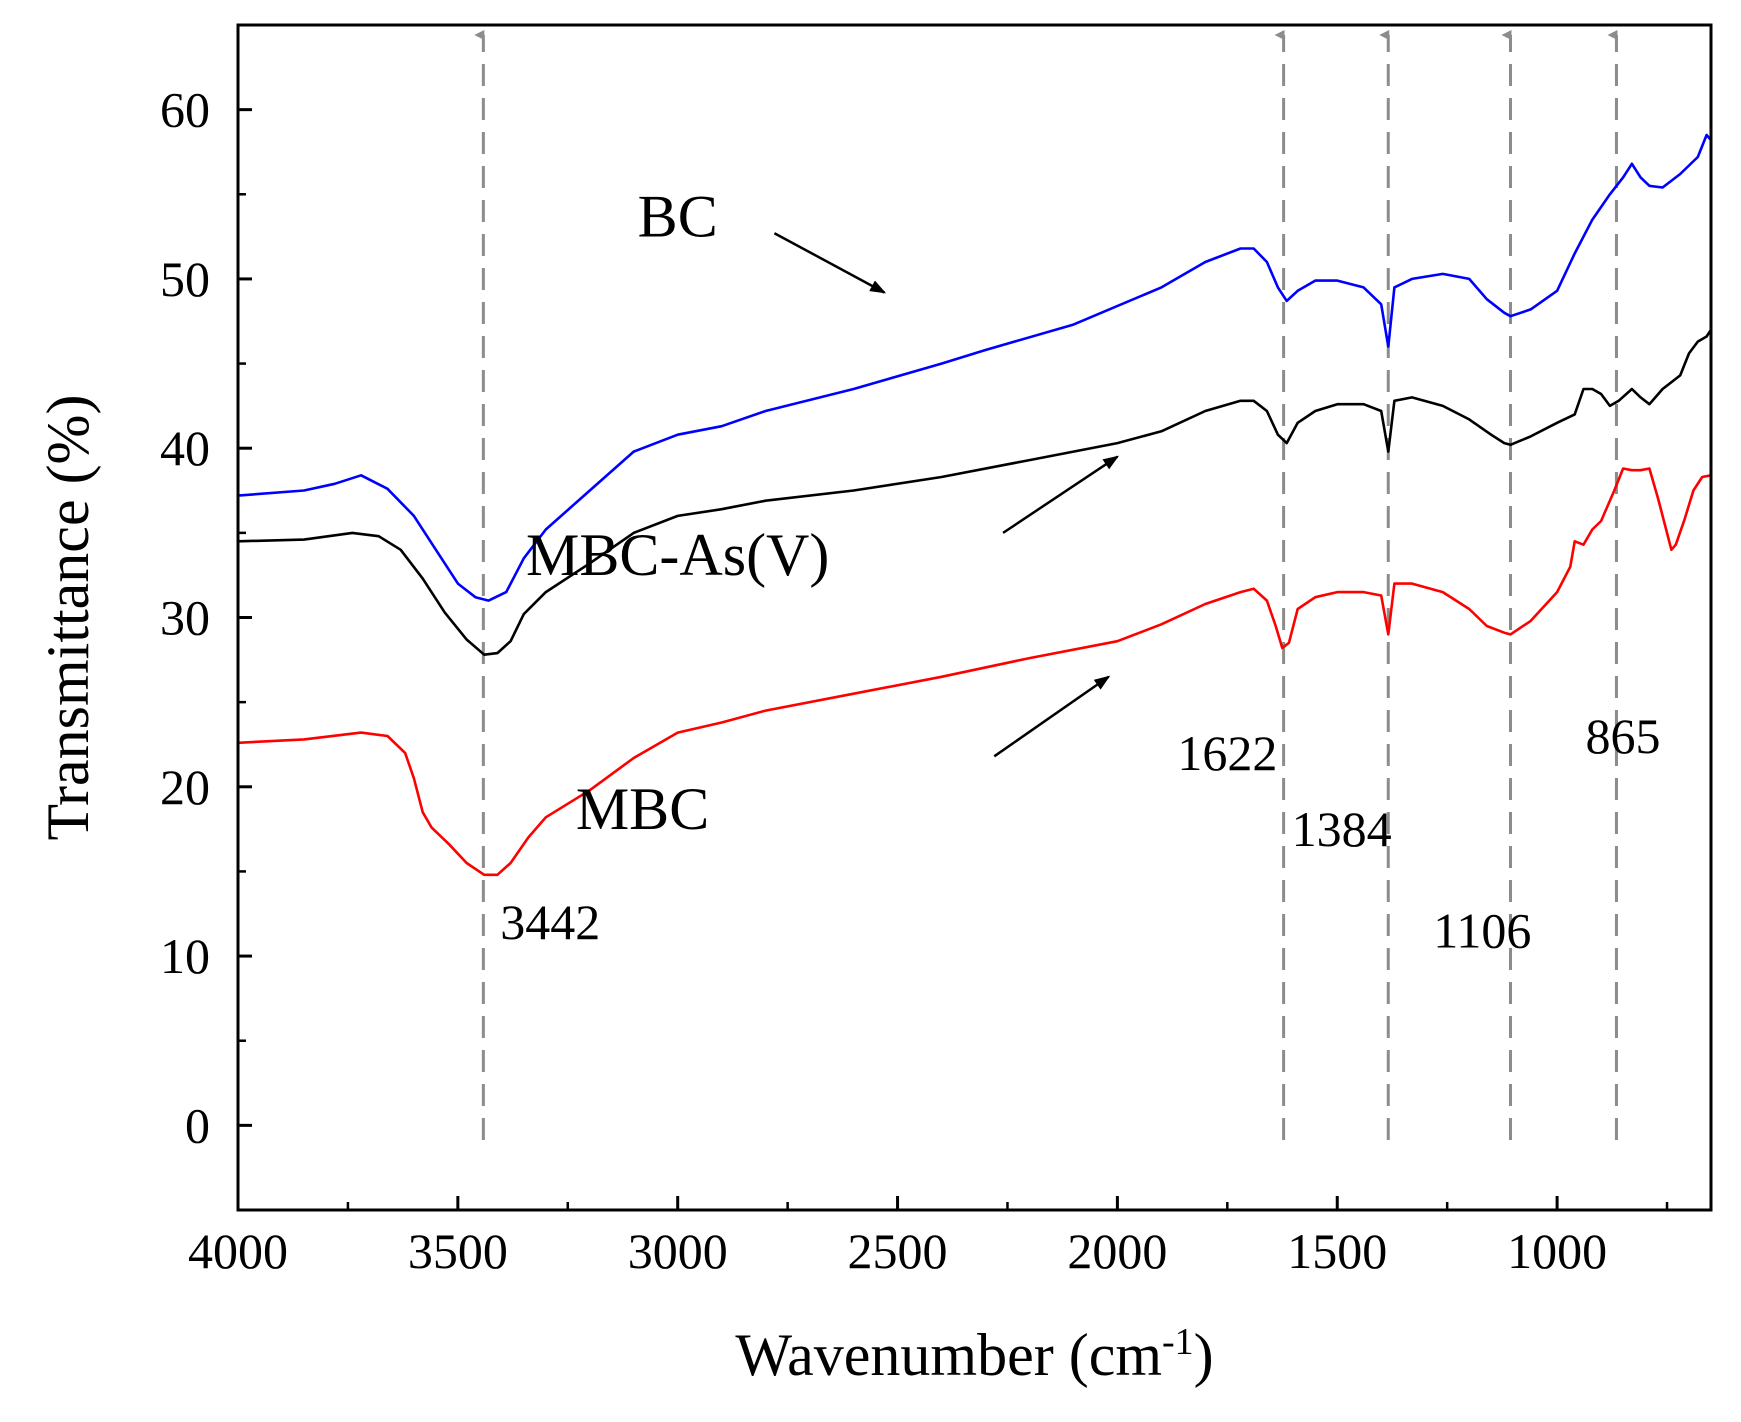  What do you see at coordinates (550, 922) in the screenshot?
I see `peak-label-3442: 3442` at bounding box center [550, 922].